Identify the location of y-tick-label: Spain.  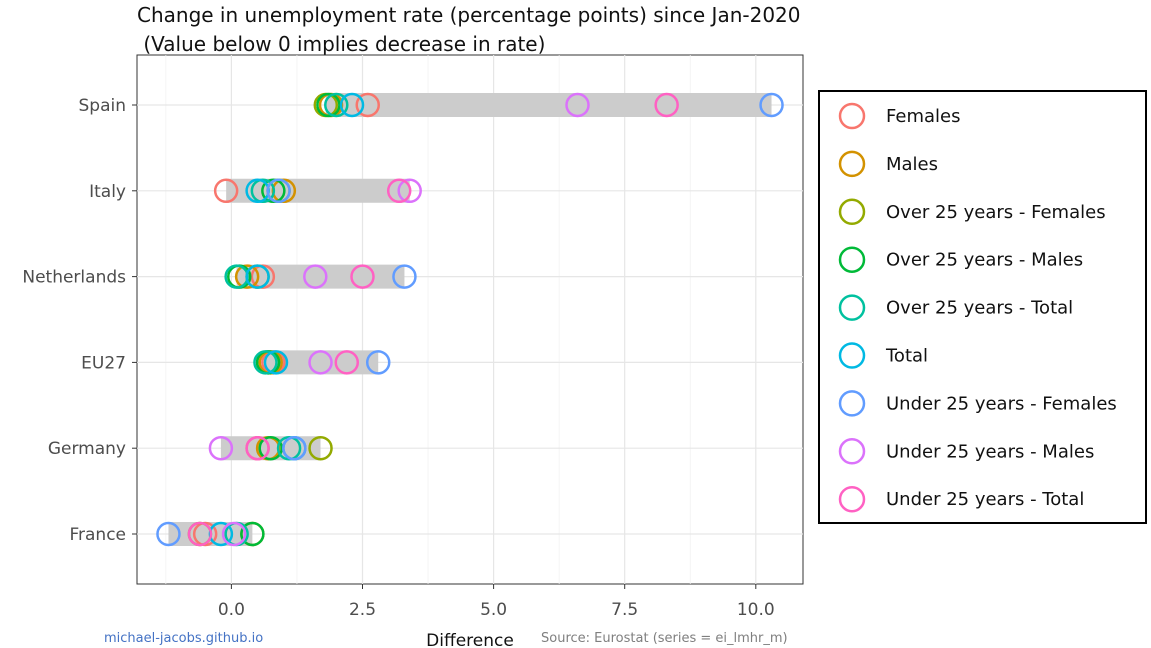
(103, 106).